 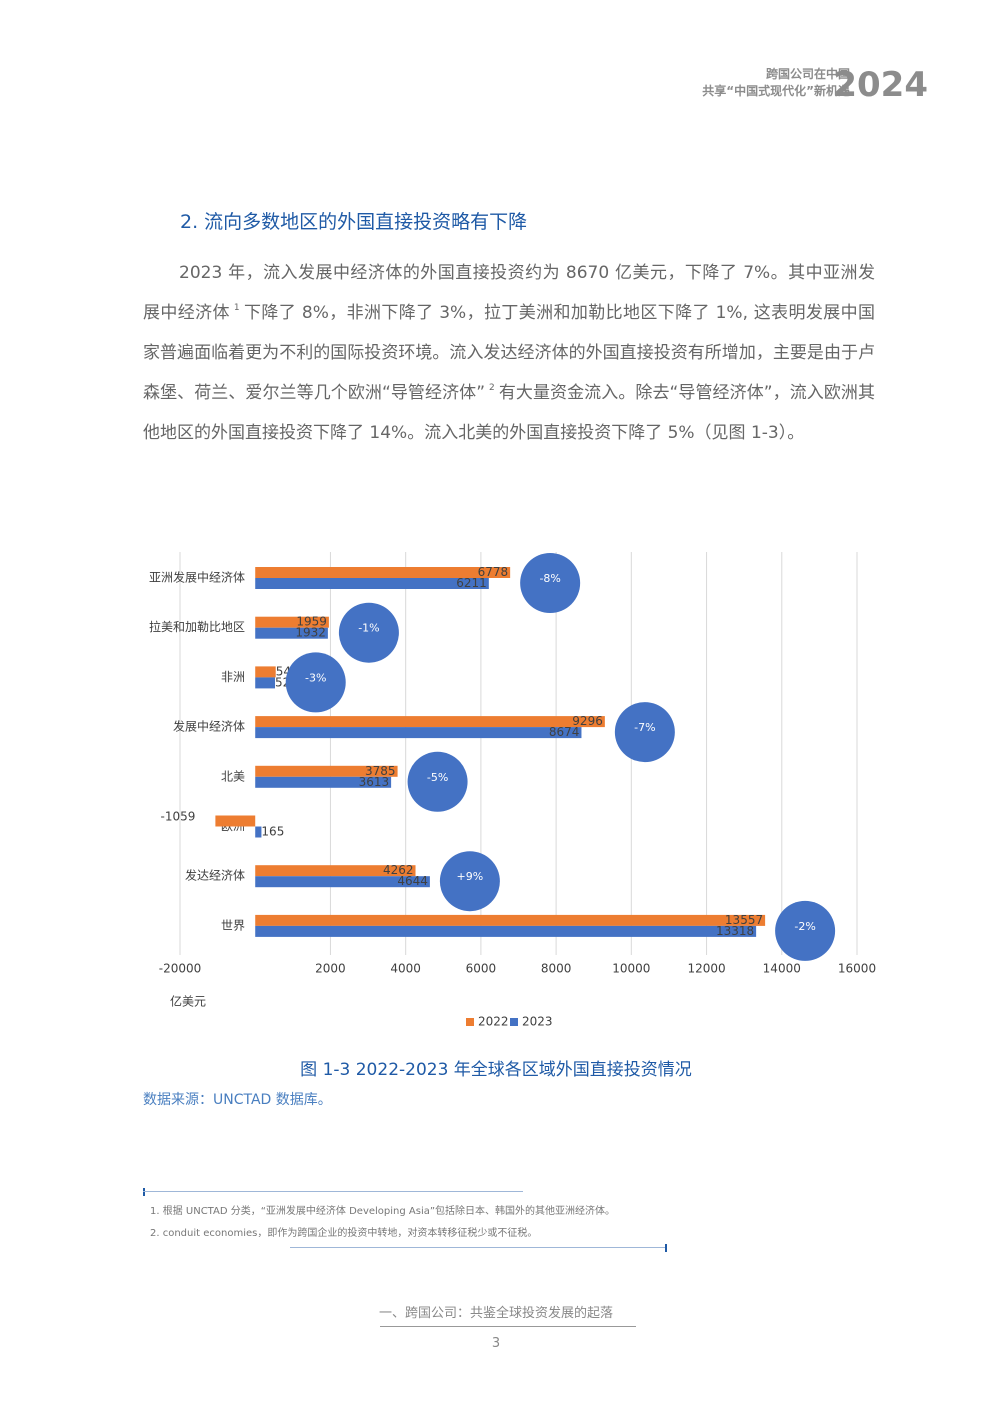 I want to click on x-tick-label: 4000, so click(x=405, y=969).